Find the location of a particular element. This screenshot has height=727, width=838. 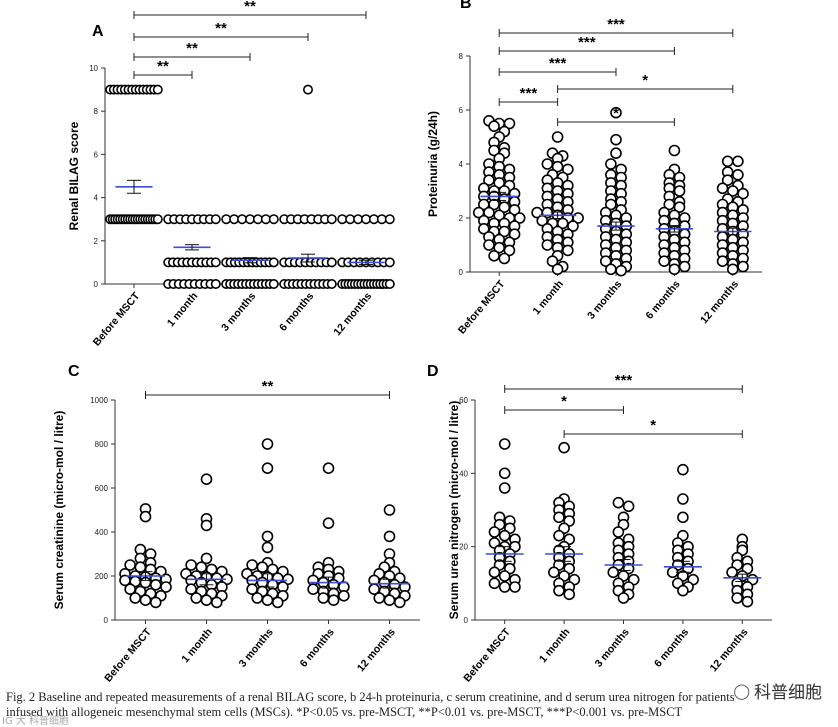

y-tick-label-C: 400 is located at coordinates (102, 532).